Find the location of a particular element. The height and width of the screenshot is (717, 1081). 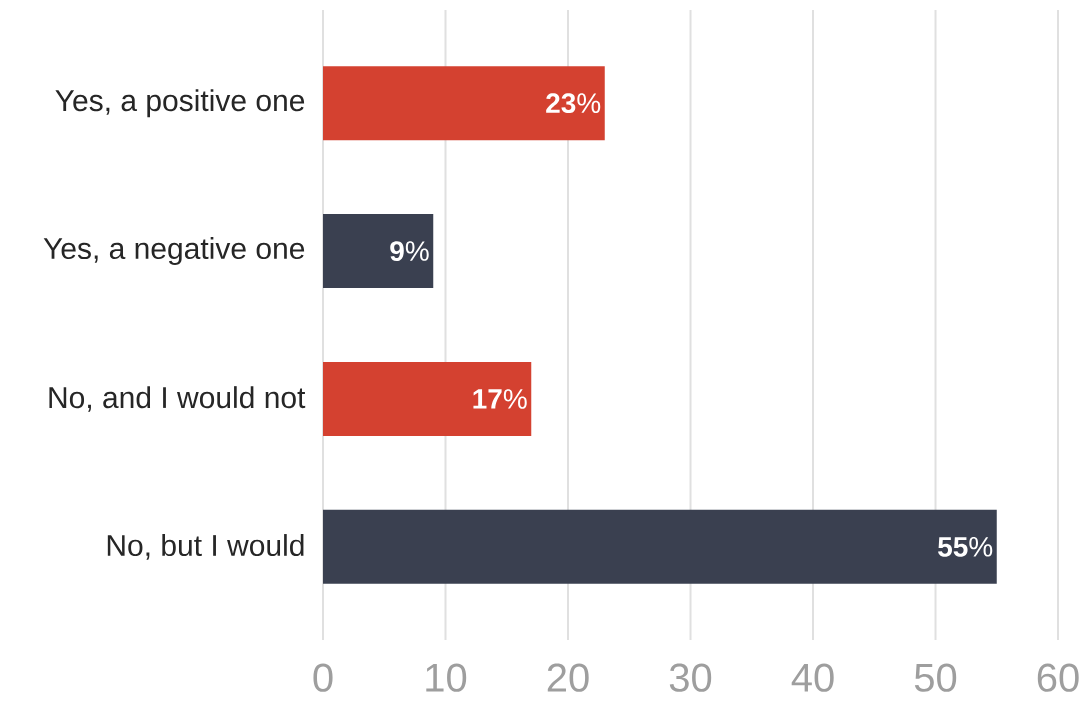

data-label: 9% is located at coordinates (409, 251).